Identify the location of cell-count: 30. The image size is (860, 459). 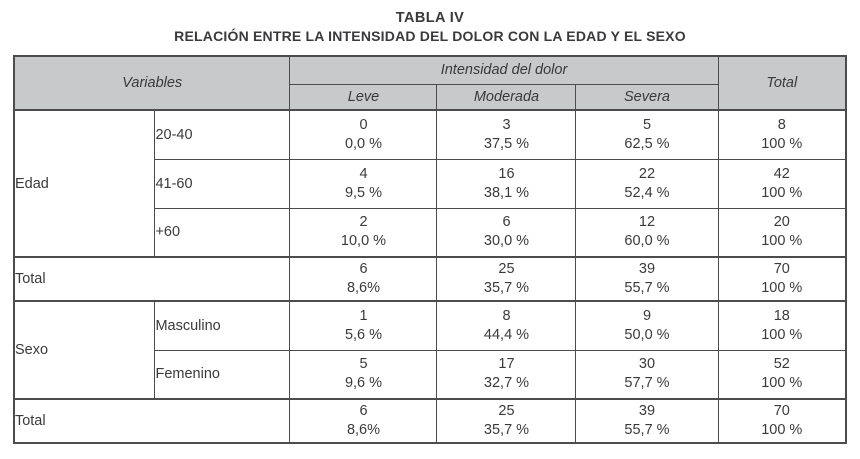
(647, 364).